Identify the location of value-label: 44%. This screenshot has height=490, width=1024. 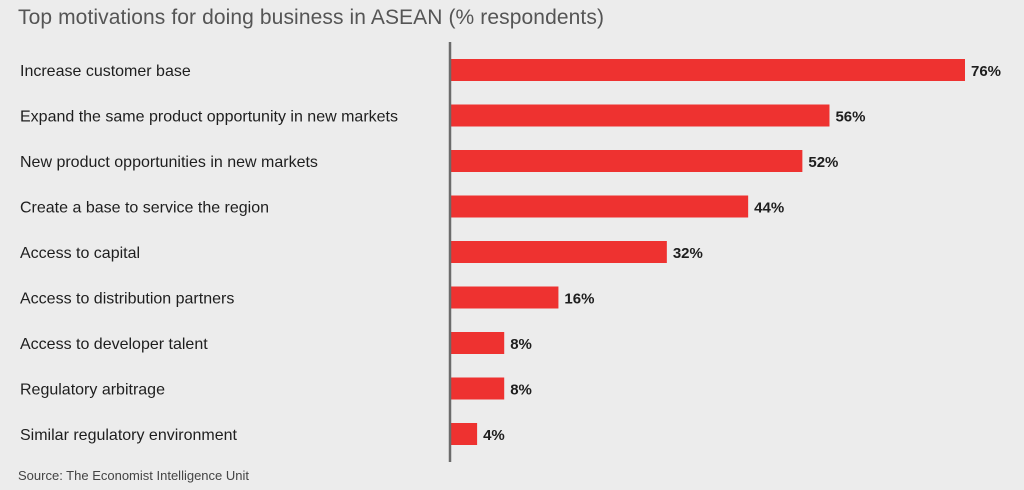
(769, 208).